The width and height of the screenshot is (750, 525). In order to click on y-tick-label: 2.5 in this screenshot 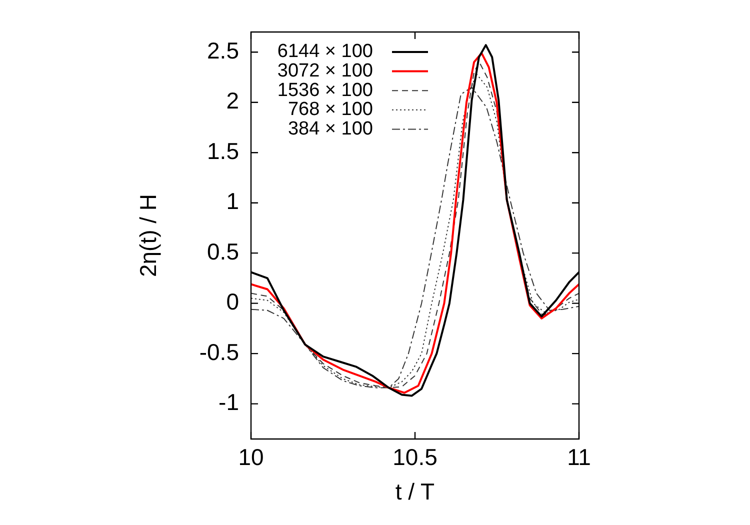, I will do `click(223, 50)`.